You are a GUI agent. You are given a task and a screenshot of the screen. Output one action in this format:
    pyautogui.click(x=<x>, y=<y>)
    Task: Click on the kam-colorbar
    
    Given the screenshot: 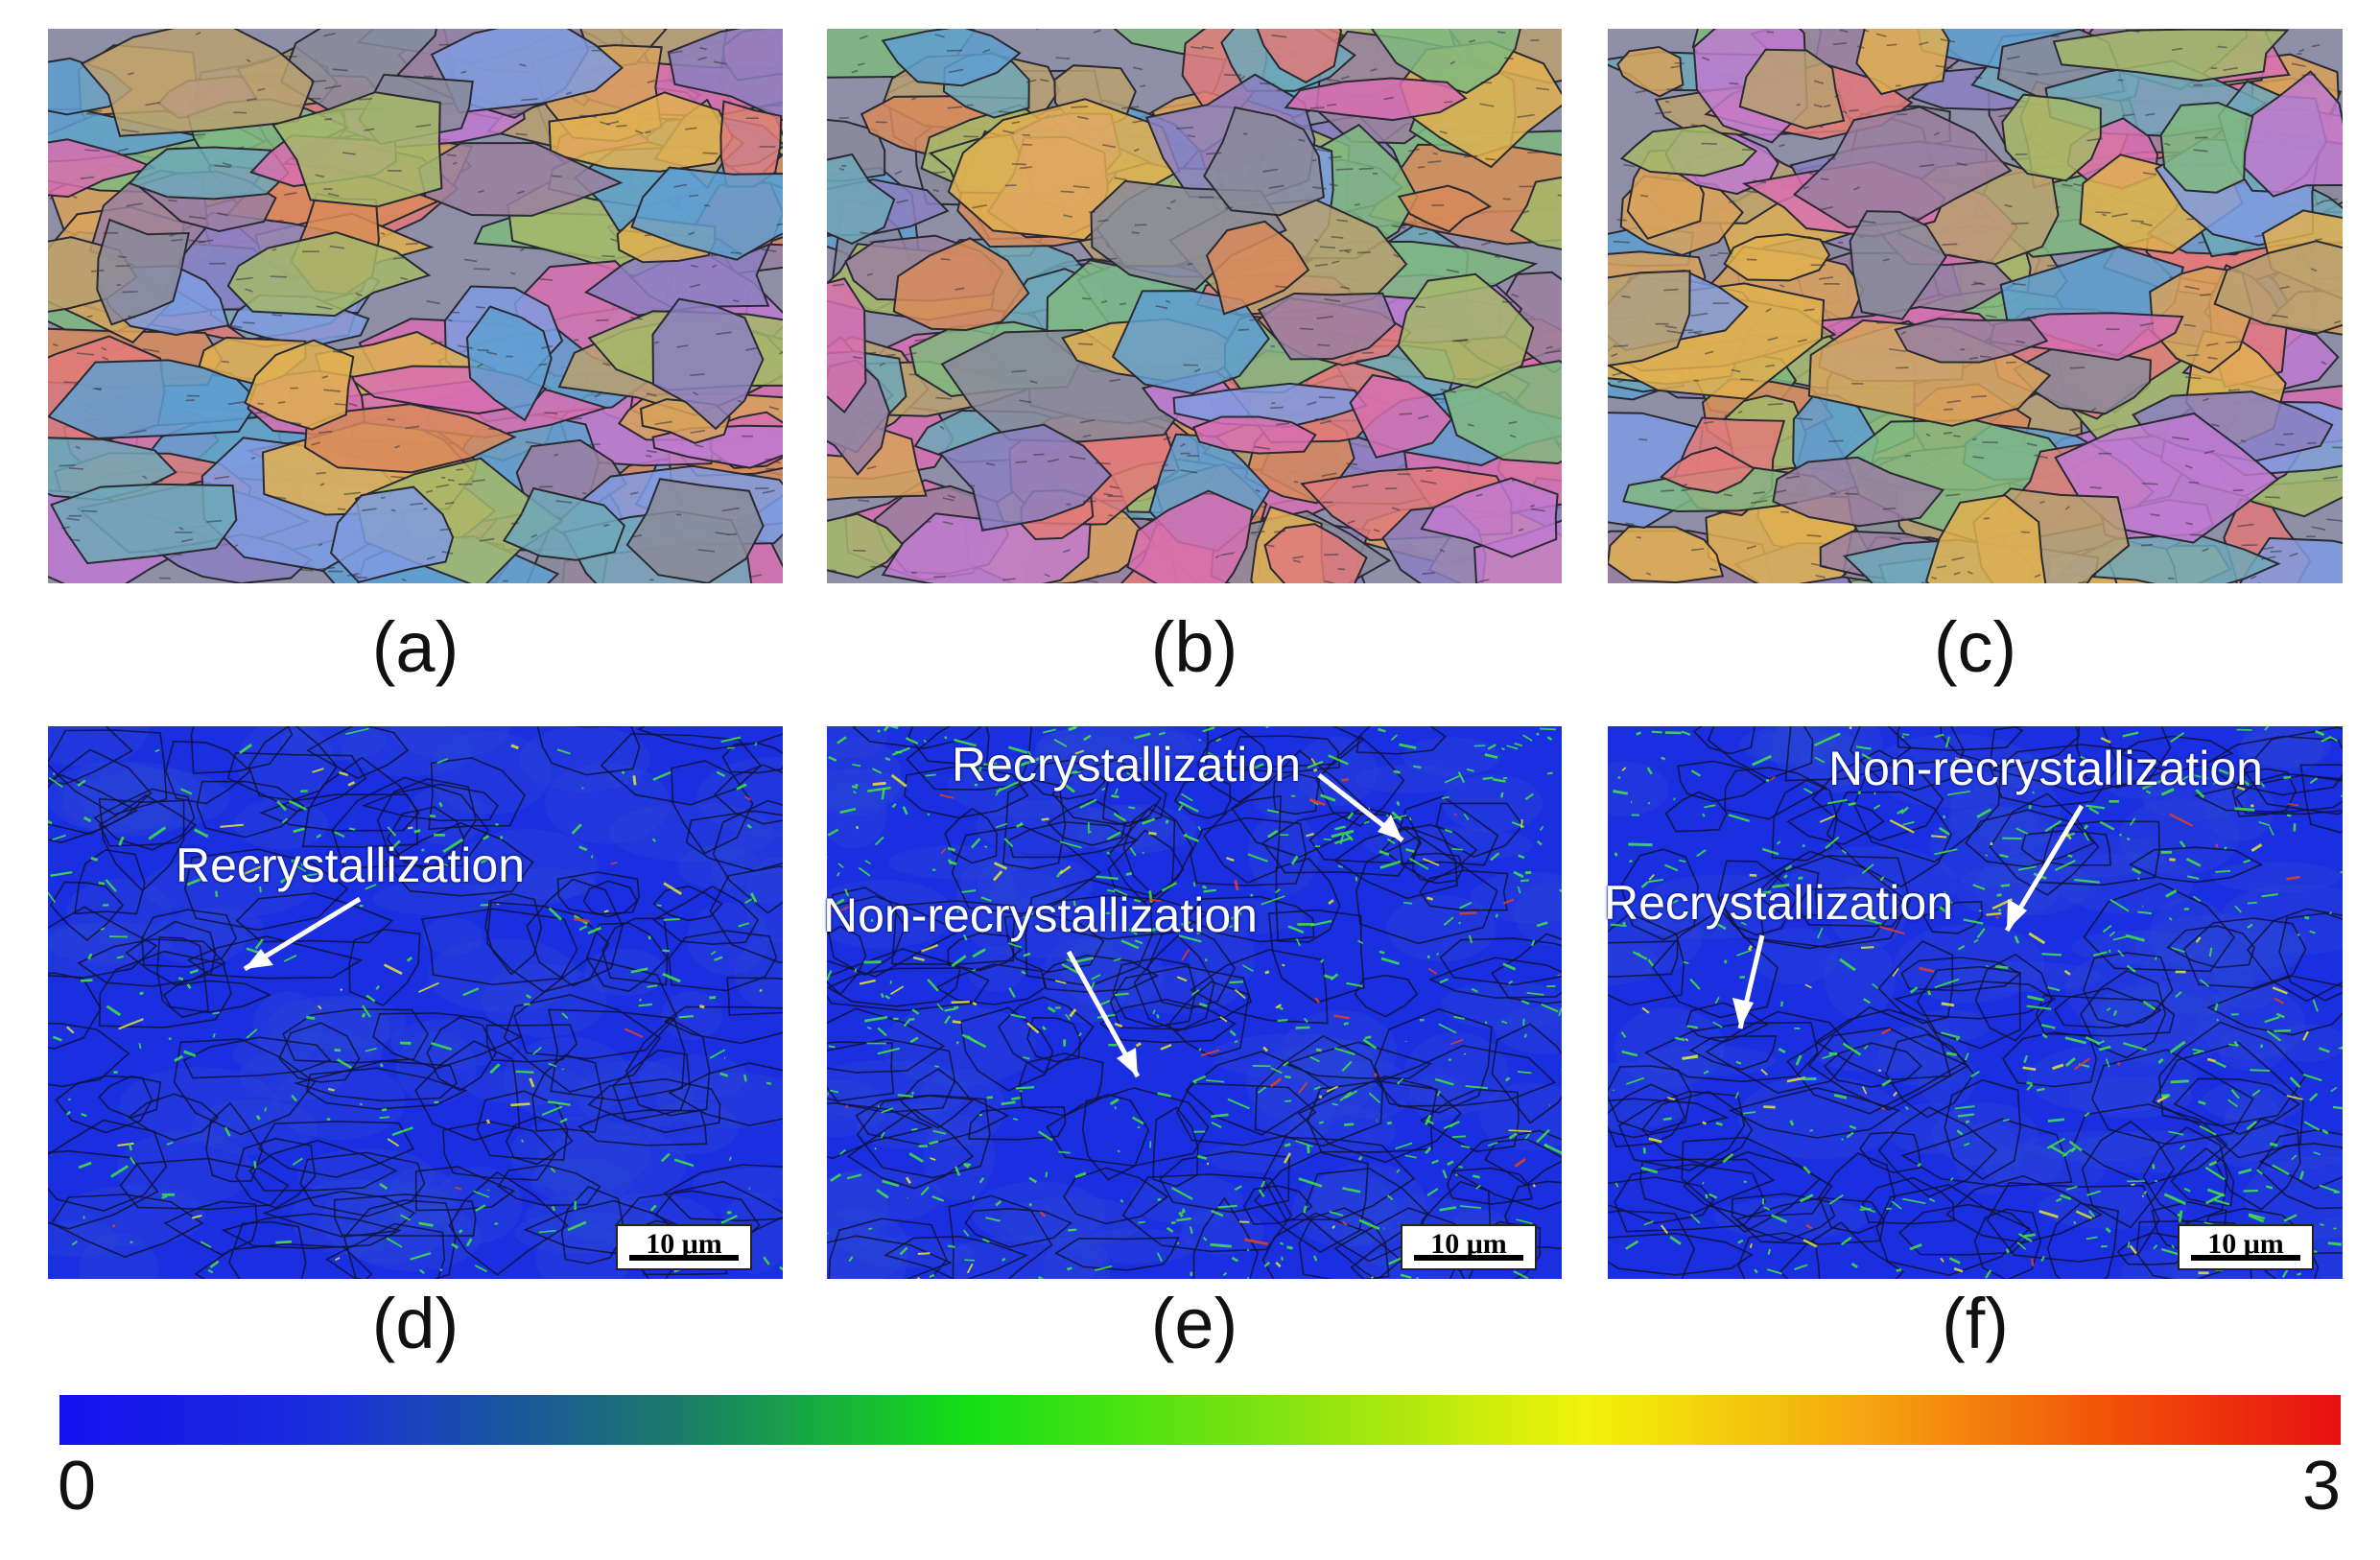 What is the action you would take?
    pyautogui.click(x=1200, y=1420)
    